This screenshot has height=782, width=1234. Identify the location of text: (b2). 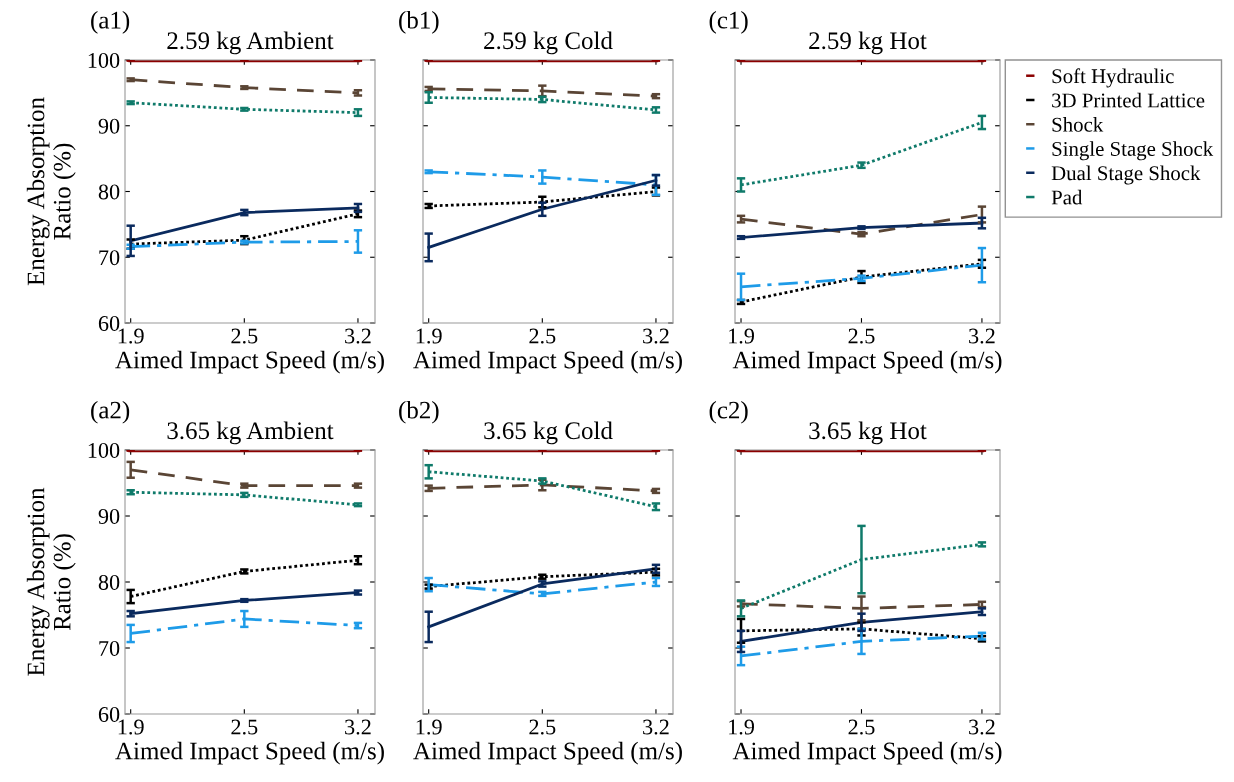
(419, 412).